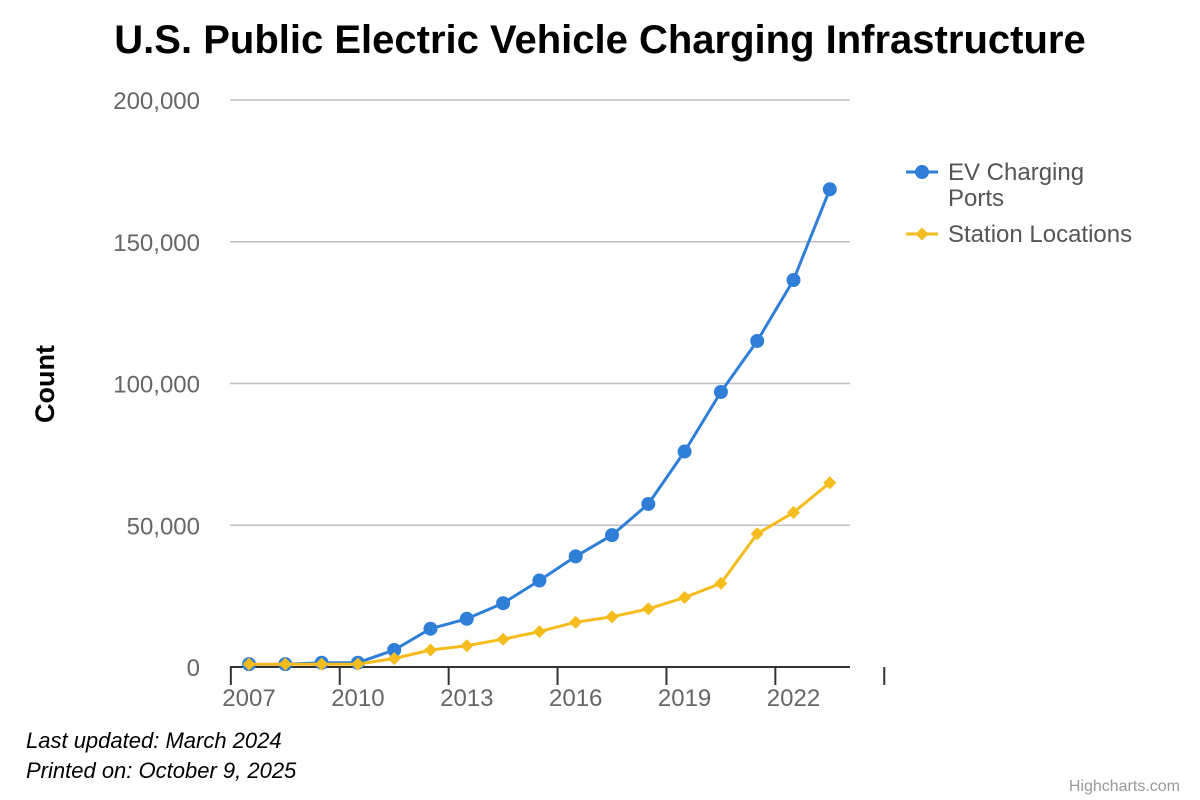  What do you see at coordinates (163, 526) in the screenshot?
I see `y-tick-label: 50,000` at bounding box center [163, 526].